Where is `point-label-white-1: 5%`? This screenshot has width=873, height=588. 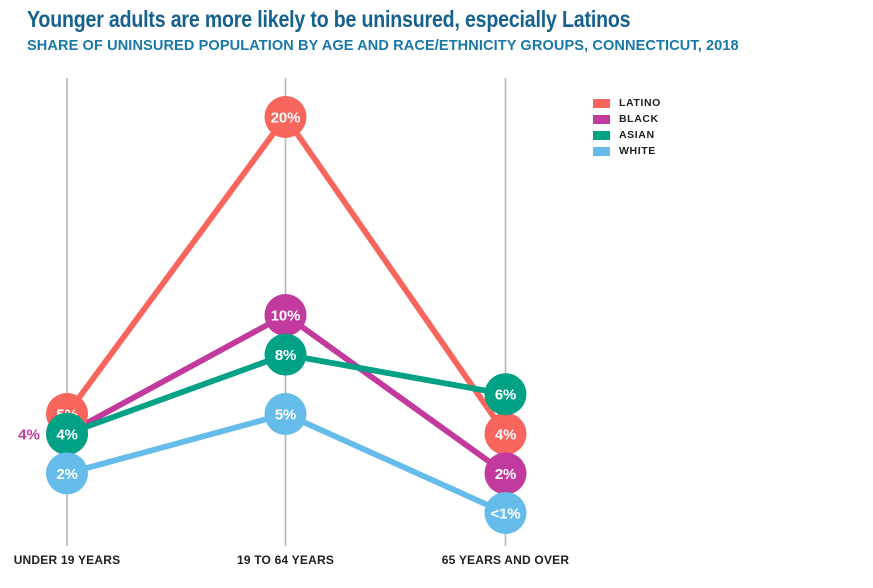 point-label-white-1: 5% is located at coordinates (285, 415).